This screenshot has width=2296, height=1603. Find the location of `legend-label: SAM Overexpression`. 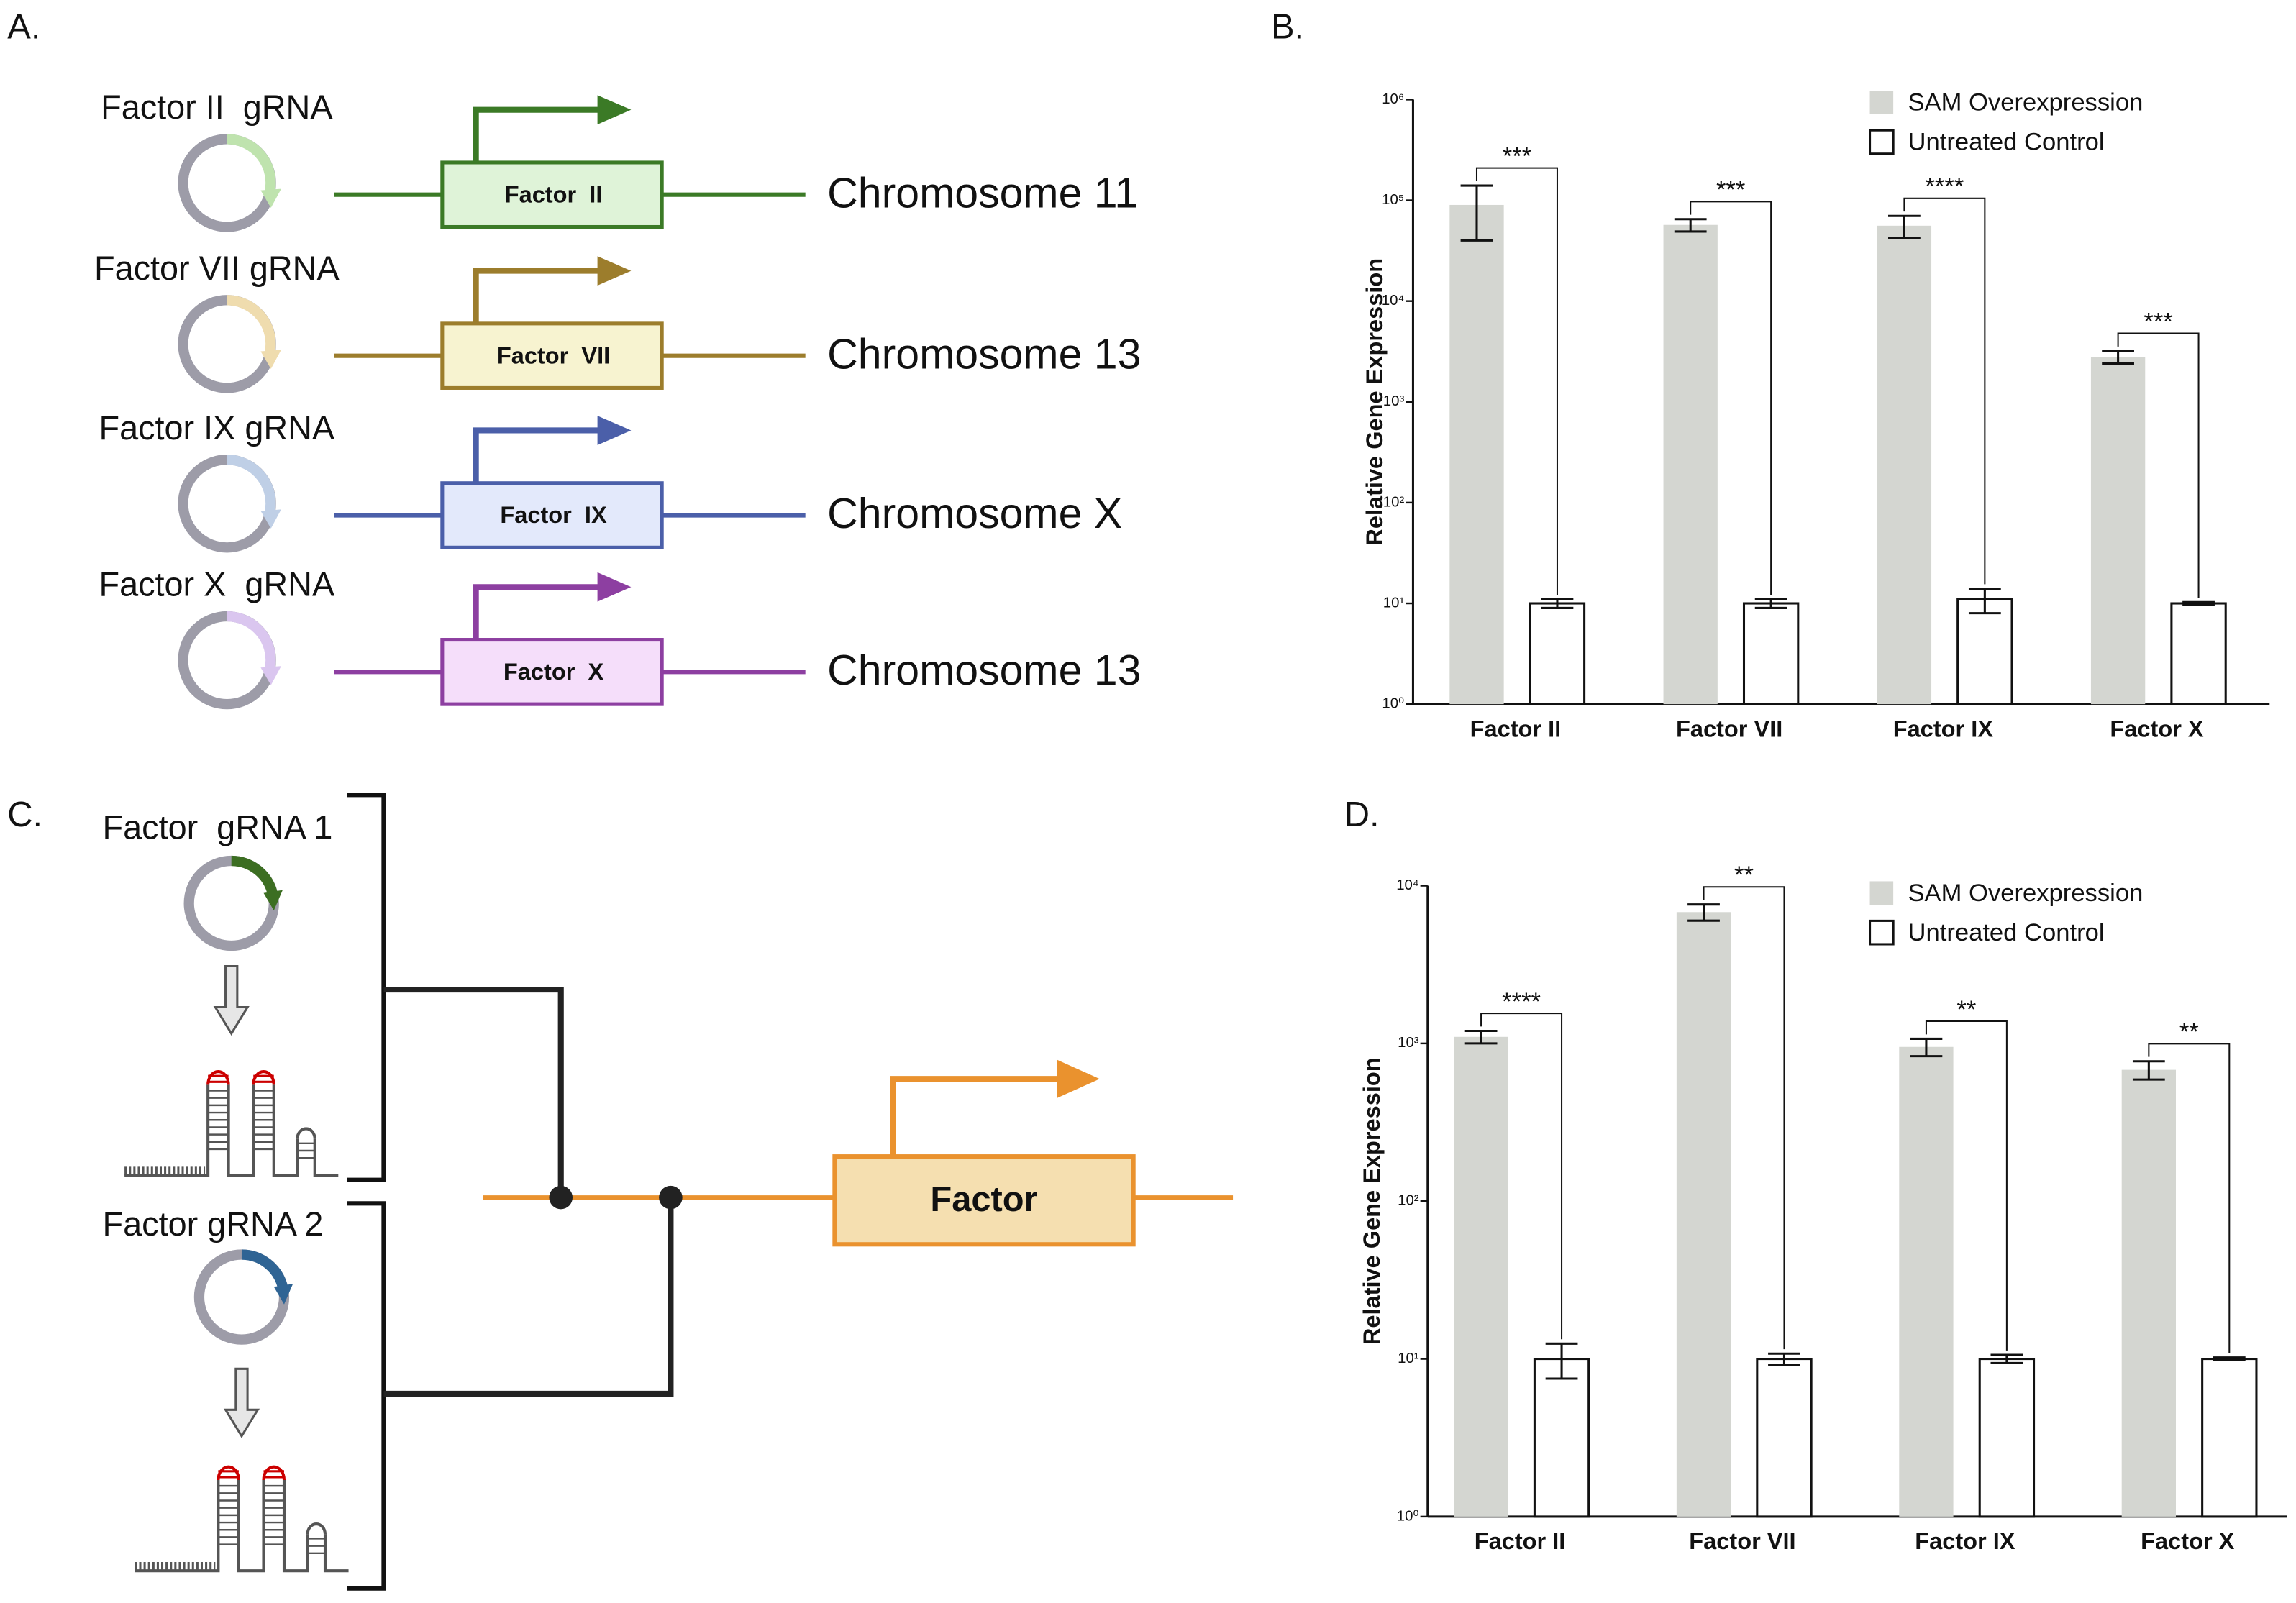

legend-label: SAM Overexpression is located at coordinates (2025, 893).